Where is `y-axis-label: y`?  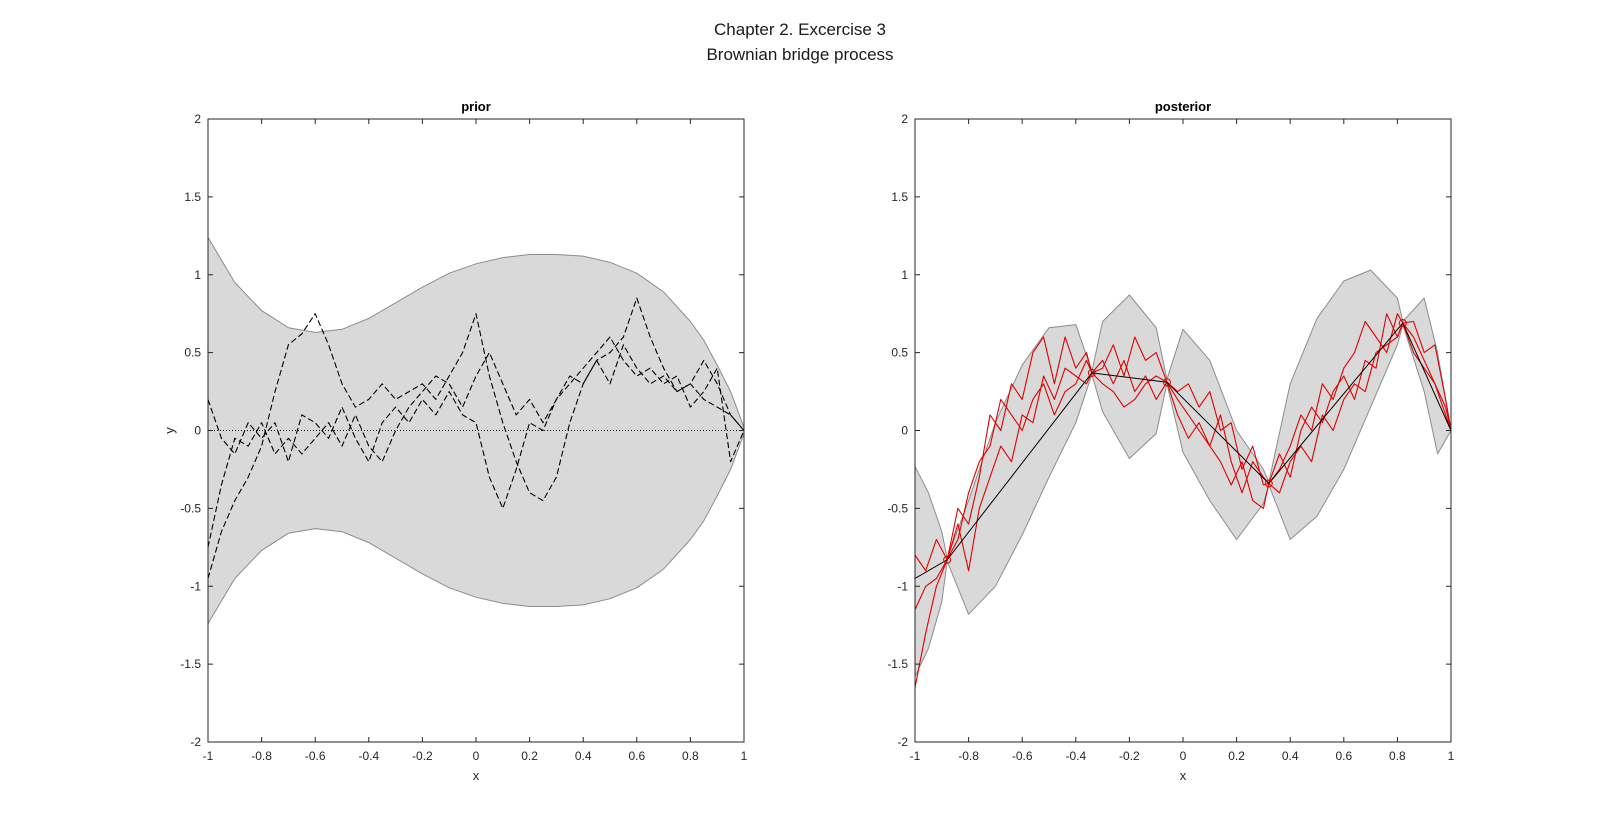
y-axis-label: y is located at coordinates (169, 430).